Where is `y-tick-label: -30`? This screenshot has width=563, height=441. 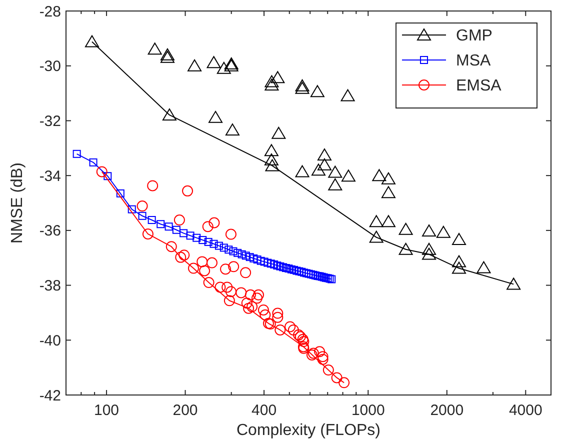 y-tick-label: -30 is located at coordinates (50, 67).